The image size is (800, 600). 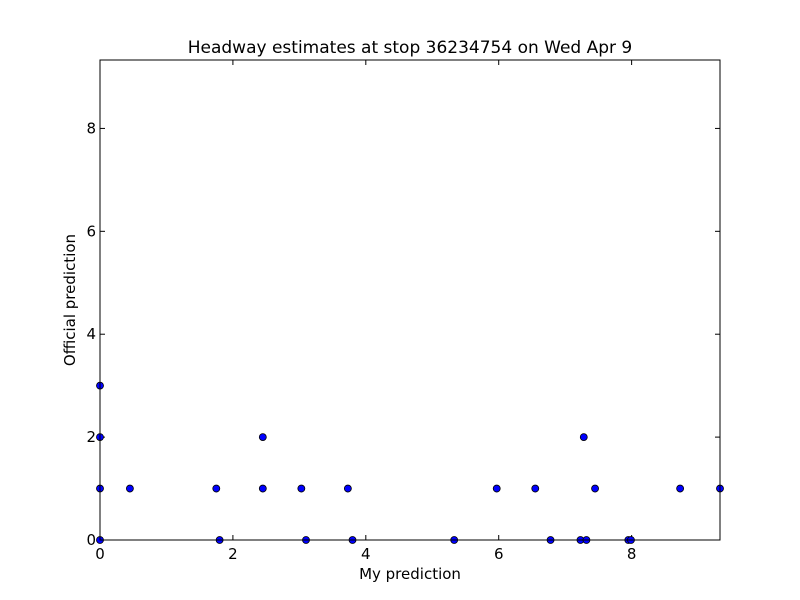 I want to click on x-tick-label: 6, so click(x=499, y=554).